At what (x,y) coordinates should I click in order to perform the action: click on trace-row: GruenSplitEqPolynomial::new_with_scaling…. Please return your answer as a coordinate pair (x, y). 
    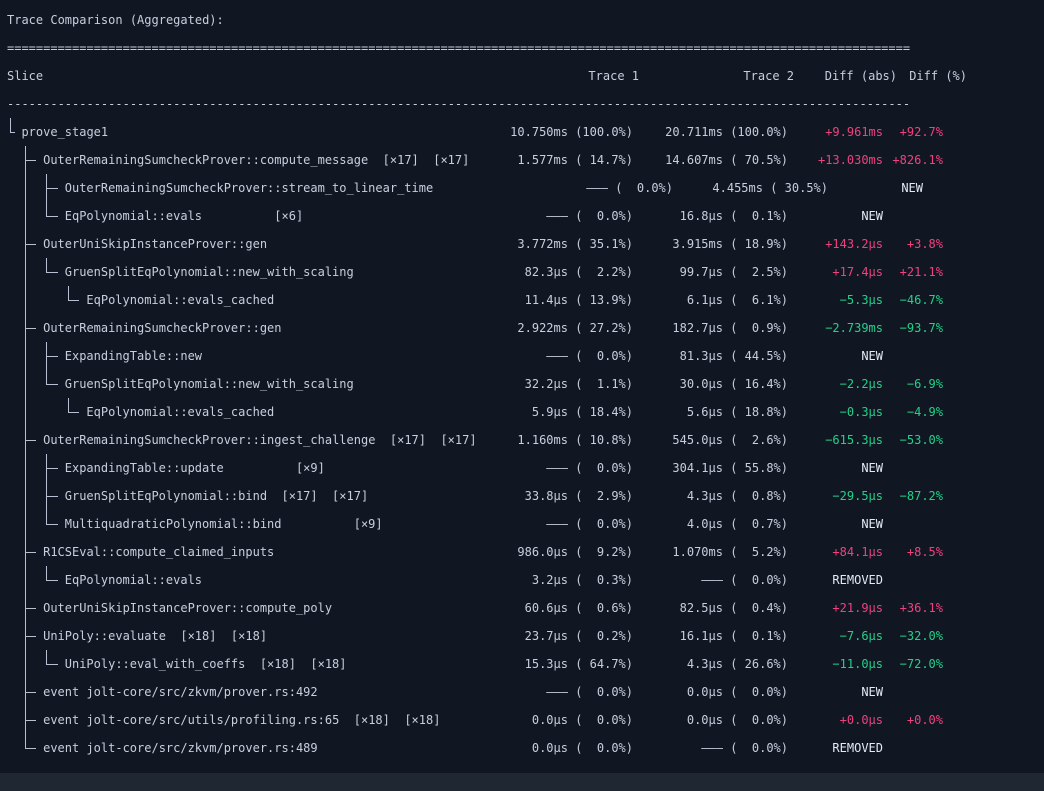
    Looking at the image, I should click on (522, 384).